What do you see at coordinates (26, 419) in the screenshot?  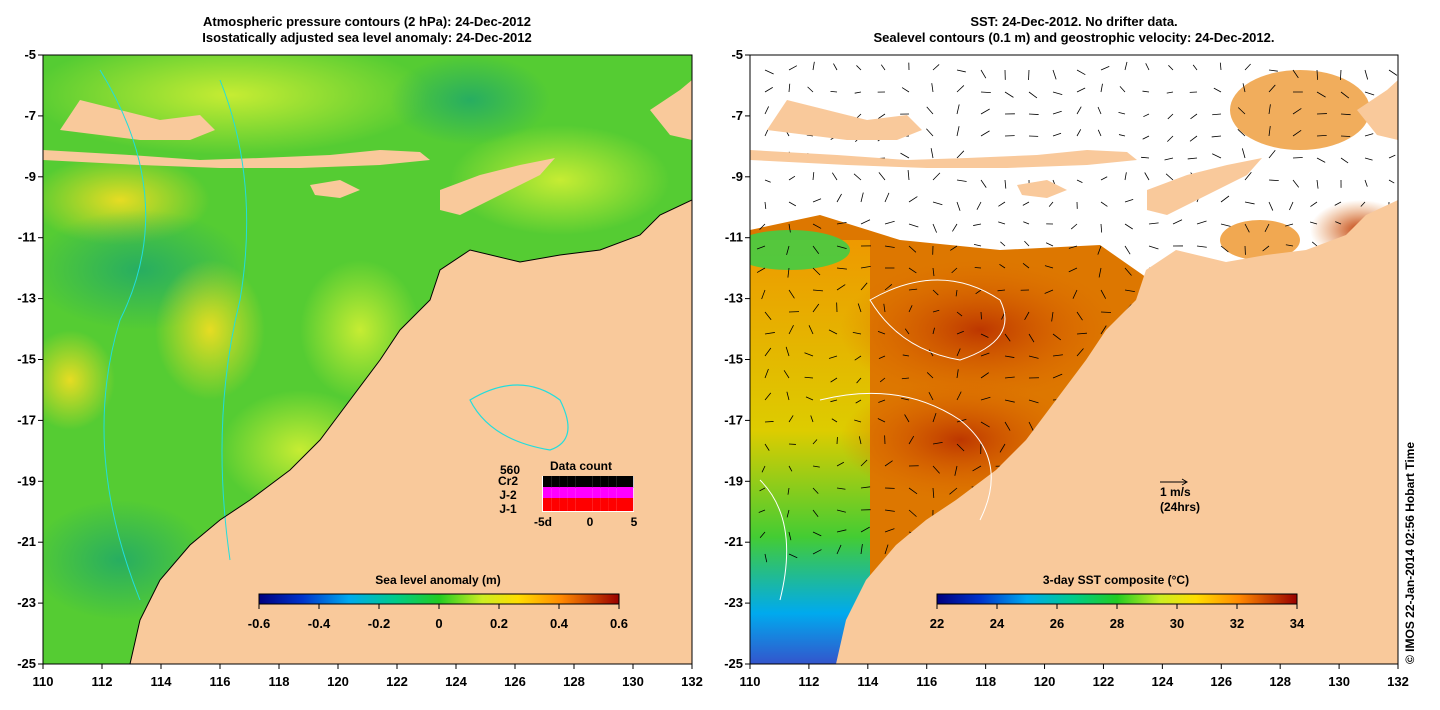 I see `left-lat-label: -17` at bounding box center [26, 419].